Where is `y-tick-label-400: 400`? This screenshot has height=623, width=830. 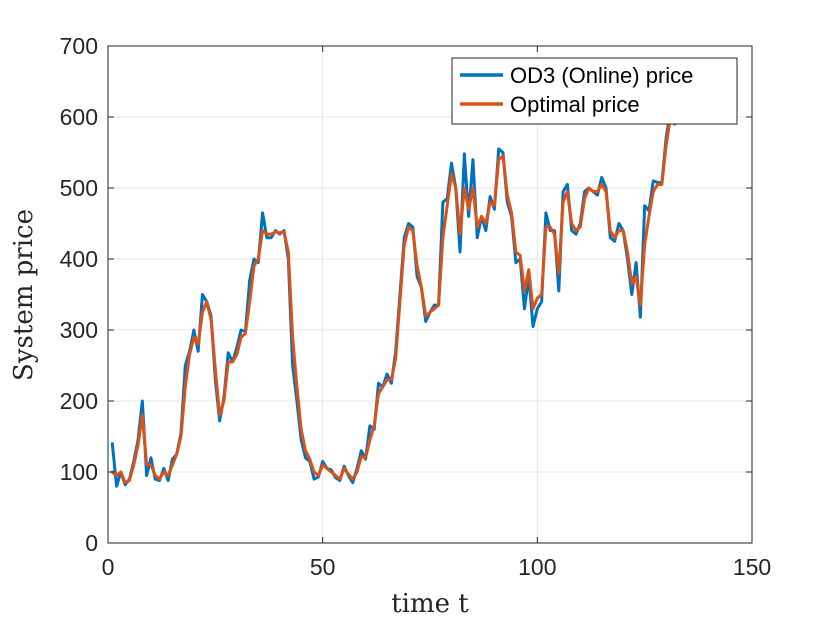
y-tick-label-400: 400 is located at coordinates (79, 259).